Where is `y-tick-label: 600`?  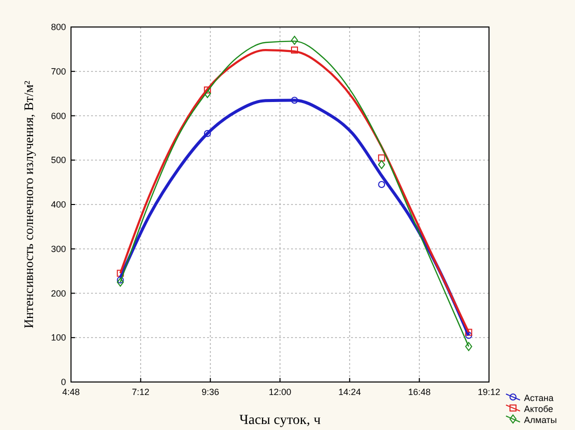
y-tick-label: 600 is located at coordinates (58, 115).